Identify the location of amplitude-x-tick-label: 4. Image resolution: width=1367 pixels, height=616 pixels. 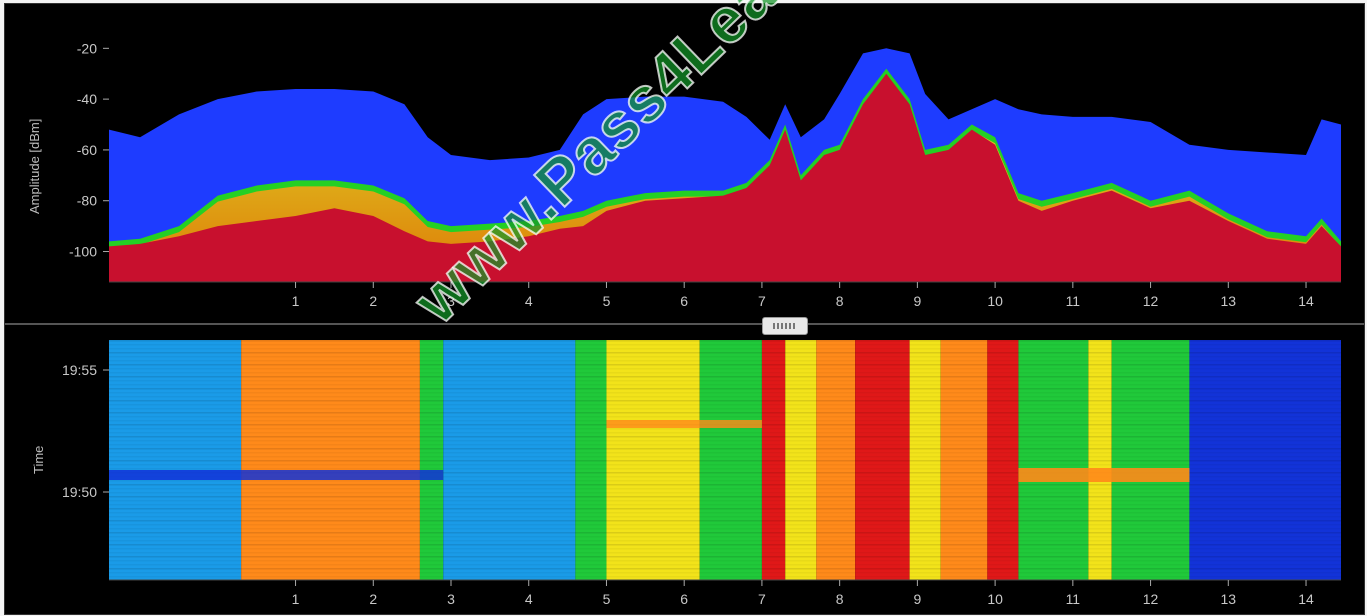
(529, 301).